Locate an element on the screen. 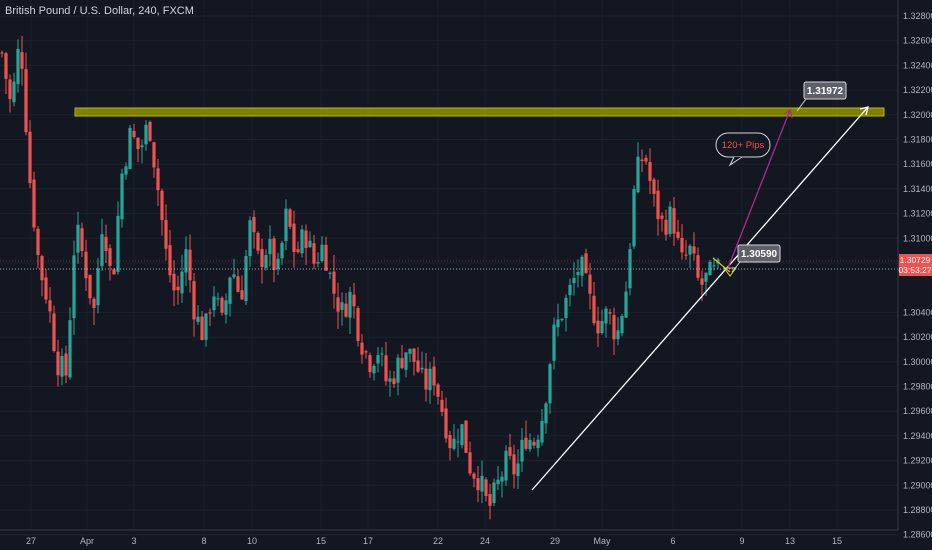  time-tick: 15 is located at coordinates (321, 541).